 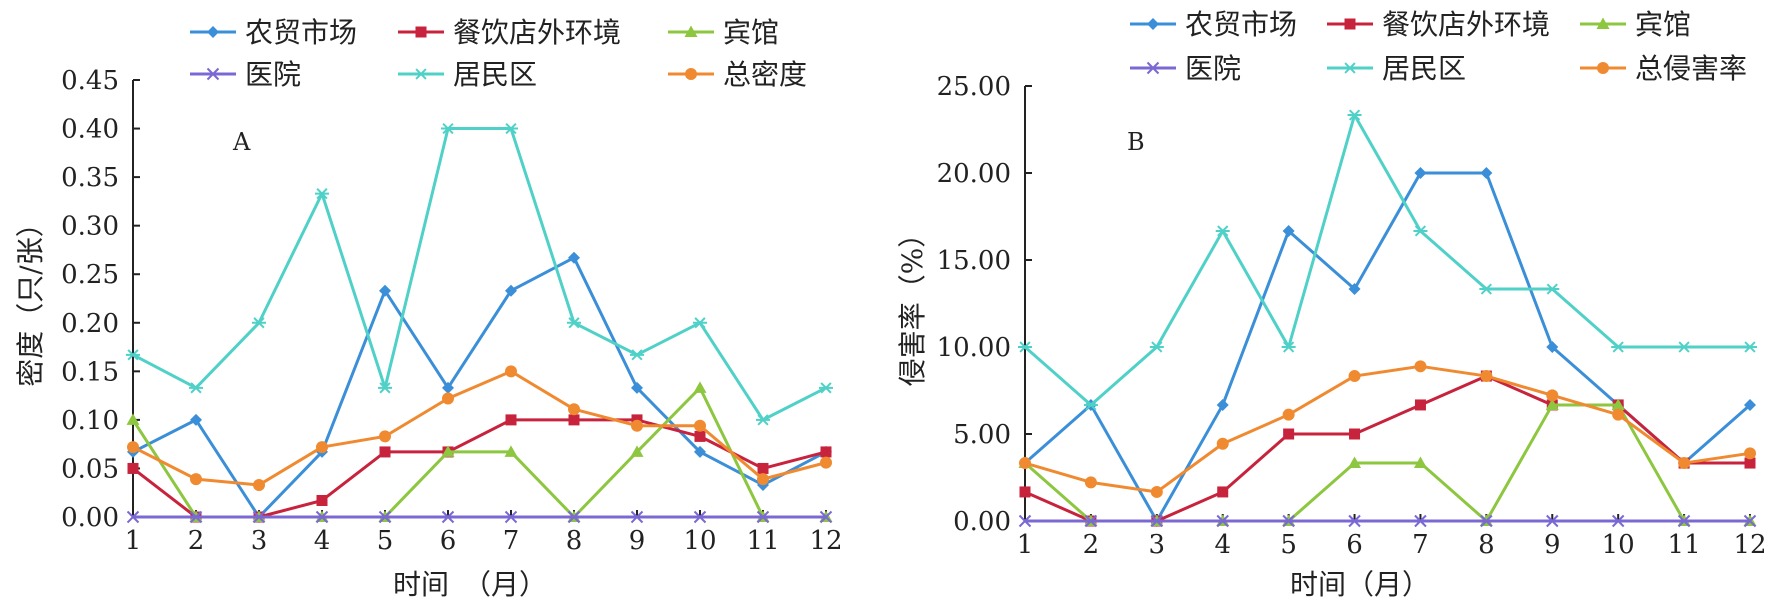 What do you see at coordinates (448, 541) in the screenshot?
I see `x-tick-label: 6` at bounding box center [448, 541].